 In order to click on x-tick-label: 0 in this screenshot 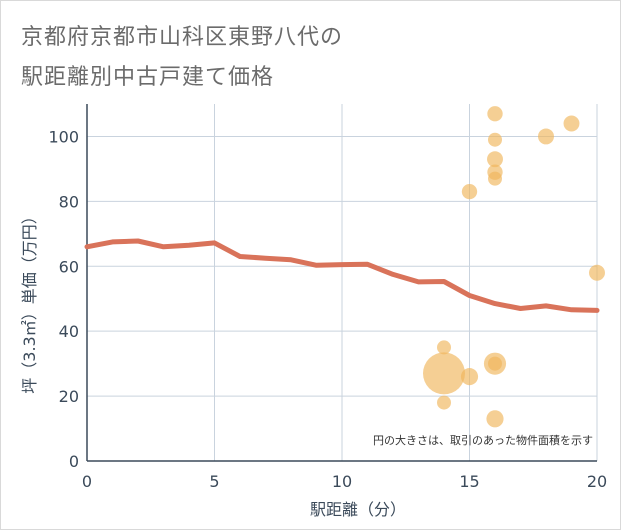, I will do `click(87, 481)`.